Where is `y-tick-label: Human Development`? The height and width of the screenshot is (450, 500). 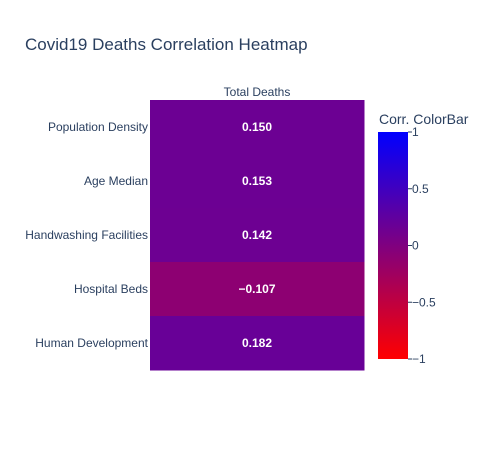
y-tick-label: Human Development is located at coordinates (91, 343).